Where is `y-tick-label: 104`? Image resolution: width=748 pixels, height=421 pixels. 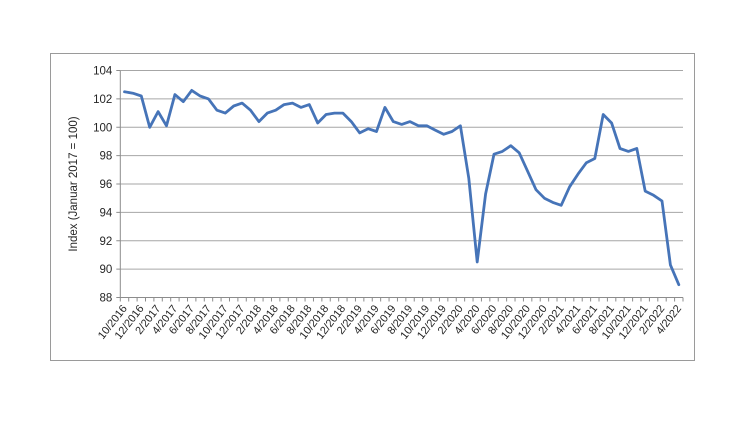
y-tick-label: 104 is located at coordinates (103, 72).